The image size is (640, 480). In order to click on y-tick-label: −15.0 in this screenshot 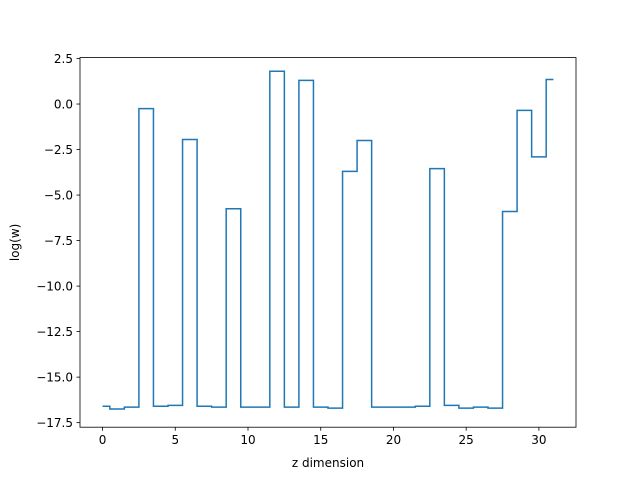, I will do `click(54, 377)`.